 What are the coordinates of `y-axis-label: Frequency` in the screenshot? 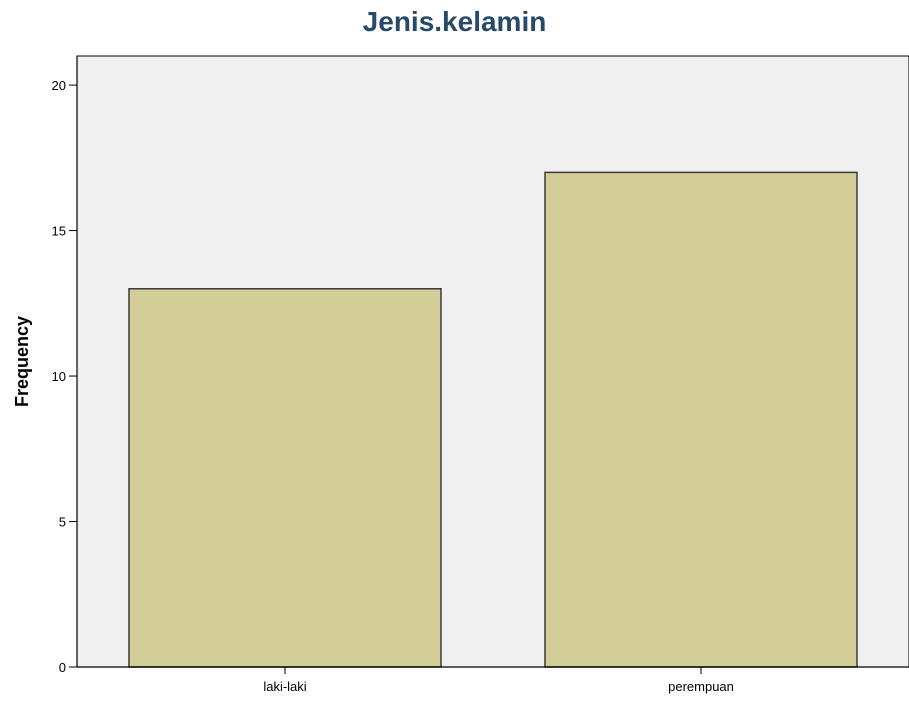 It's located at (22, 361).